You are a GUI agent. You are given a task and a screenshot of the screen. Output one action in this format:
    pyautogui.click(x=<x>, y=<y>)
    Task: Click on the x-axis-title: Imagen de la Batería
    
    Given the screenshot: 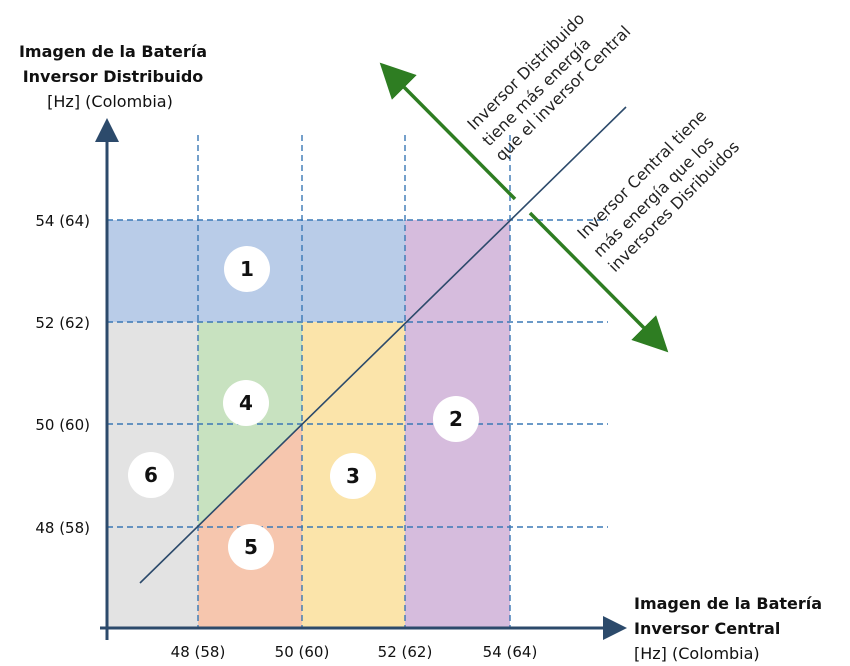 What is the action you would take?
    pyautogui.click(x=728, y=603)
    